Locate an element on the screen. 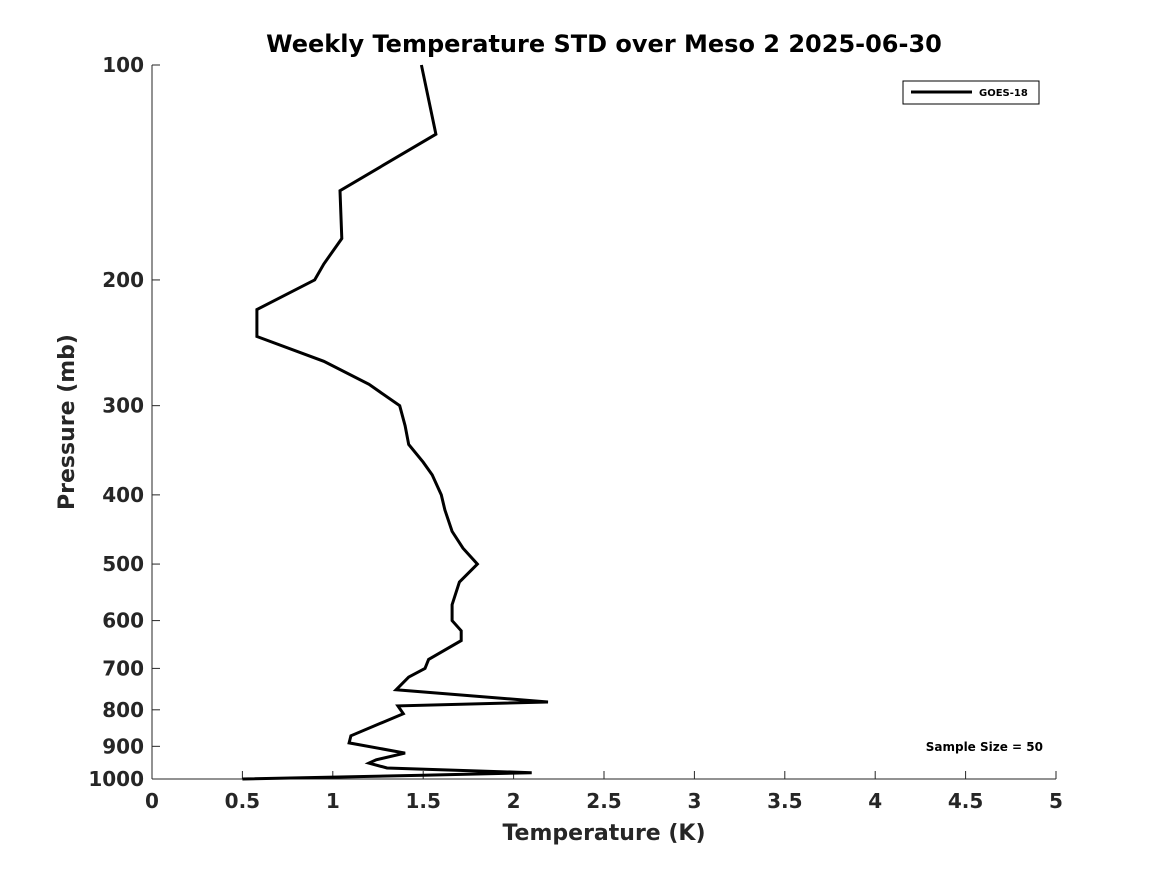 Image resolution: width=1167 pixels, height=875 pixels. x-tick-label: 0 is located at coordinates (152, 801).